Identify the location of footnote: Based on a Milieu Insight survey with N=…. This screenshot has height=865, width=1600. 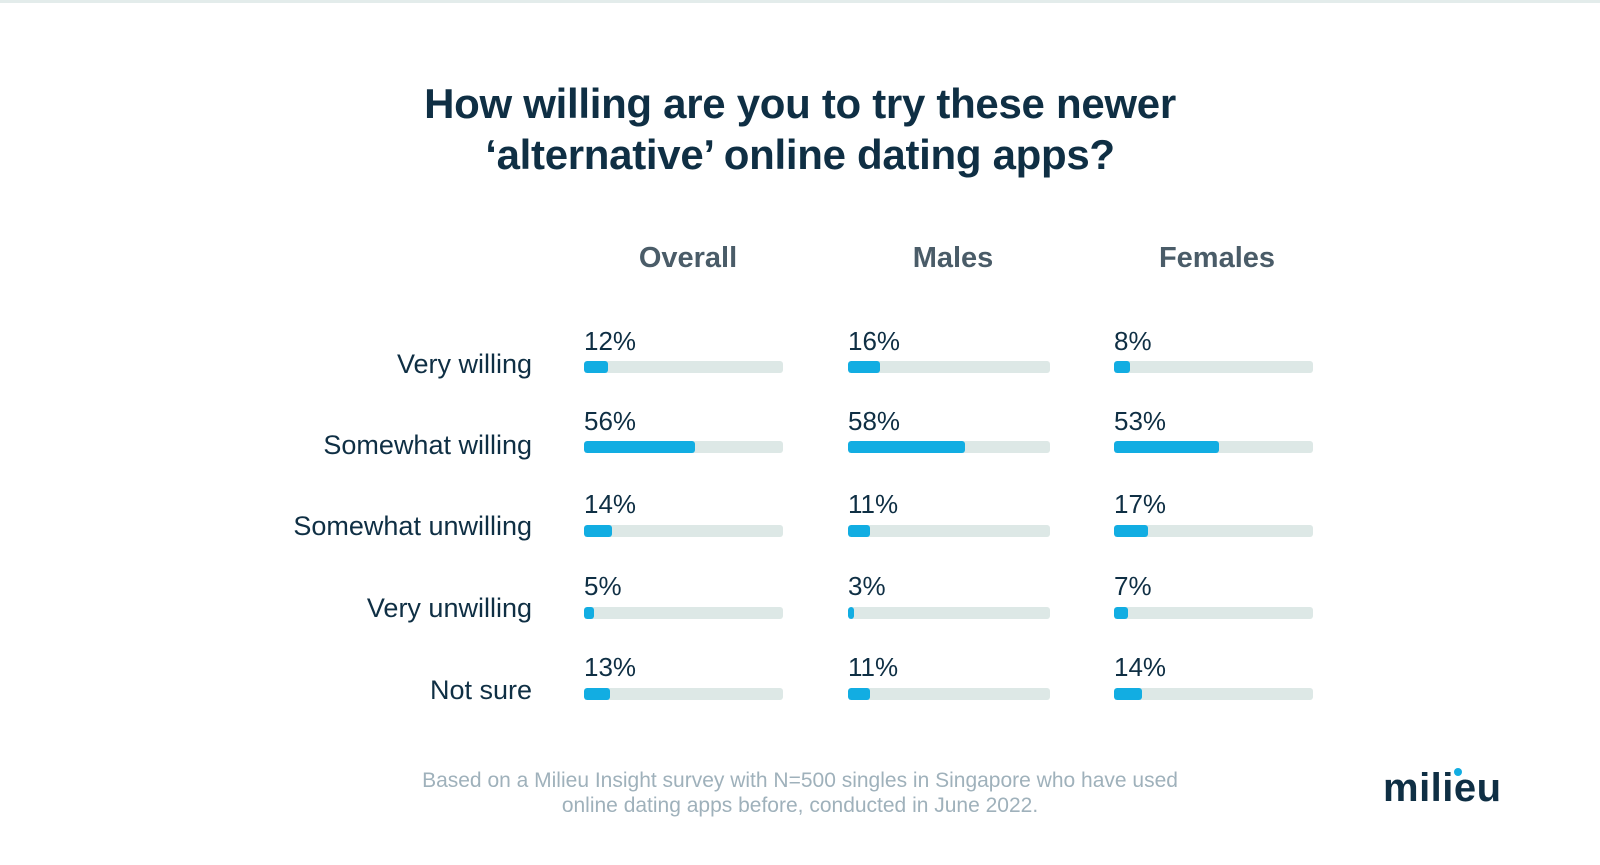
(800, 793).